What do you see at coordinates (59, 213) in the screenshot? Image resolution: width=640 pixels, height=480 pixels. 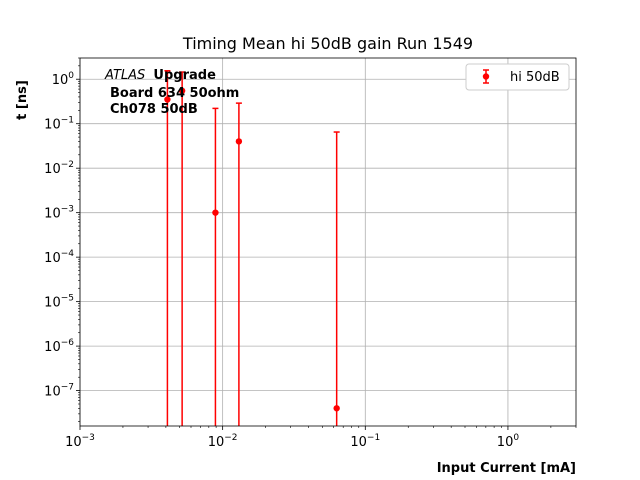 I see `y-tick-label: 10⁻³` at bounding box center [59, 213].